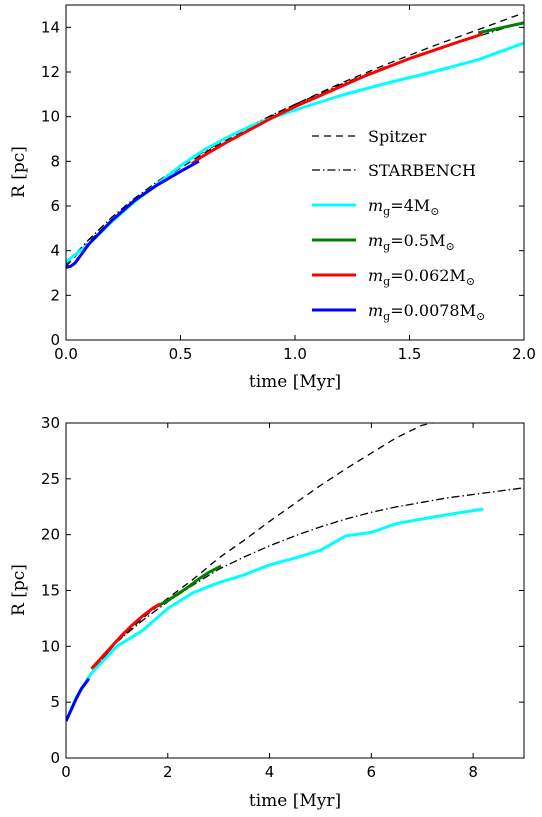 The height and width of the screenshot is (817, 542). What do you see at coordinates (50, 27) in the screenshot?
I see `top-y-tick-label-7: 14` at bounding box center [50, 27].